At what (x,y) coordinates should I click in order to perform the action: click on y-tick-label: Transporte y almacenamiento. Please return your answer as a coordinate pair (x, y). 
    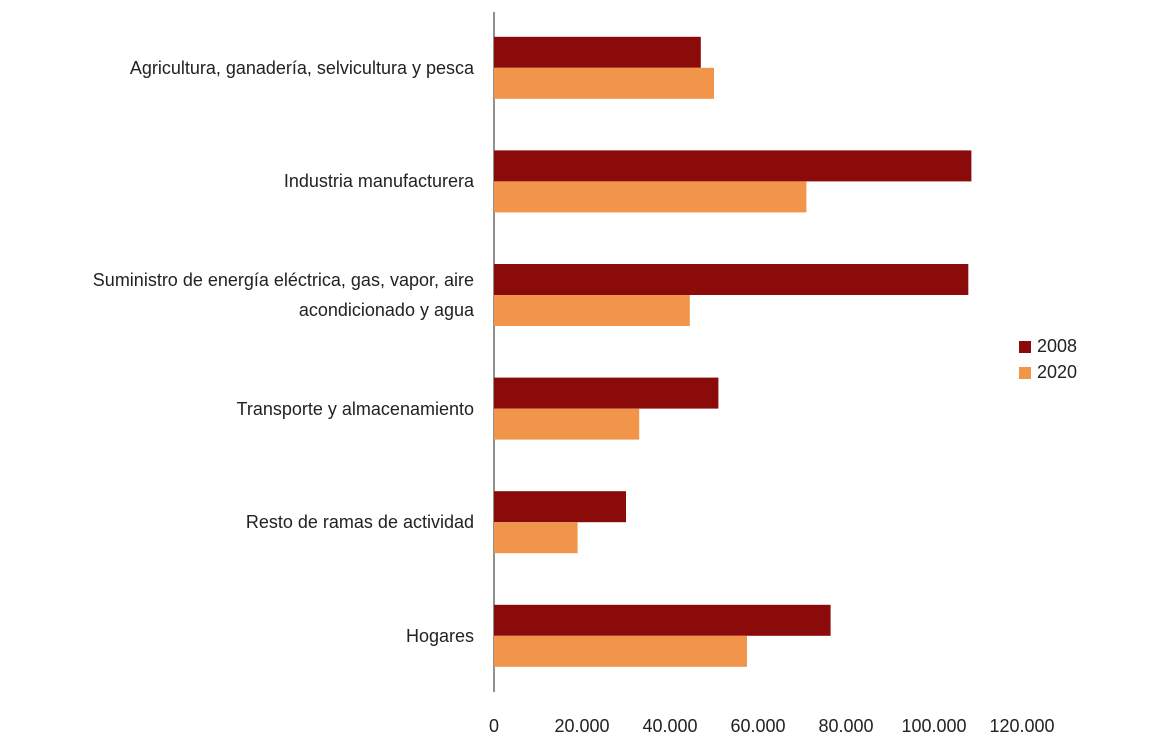
    Looking at the image, I should click on (355, 408).